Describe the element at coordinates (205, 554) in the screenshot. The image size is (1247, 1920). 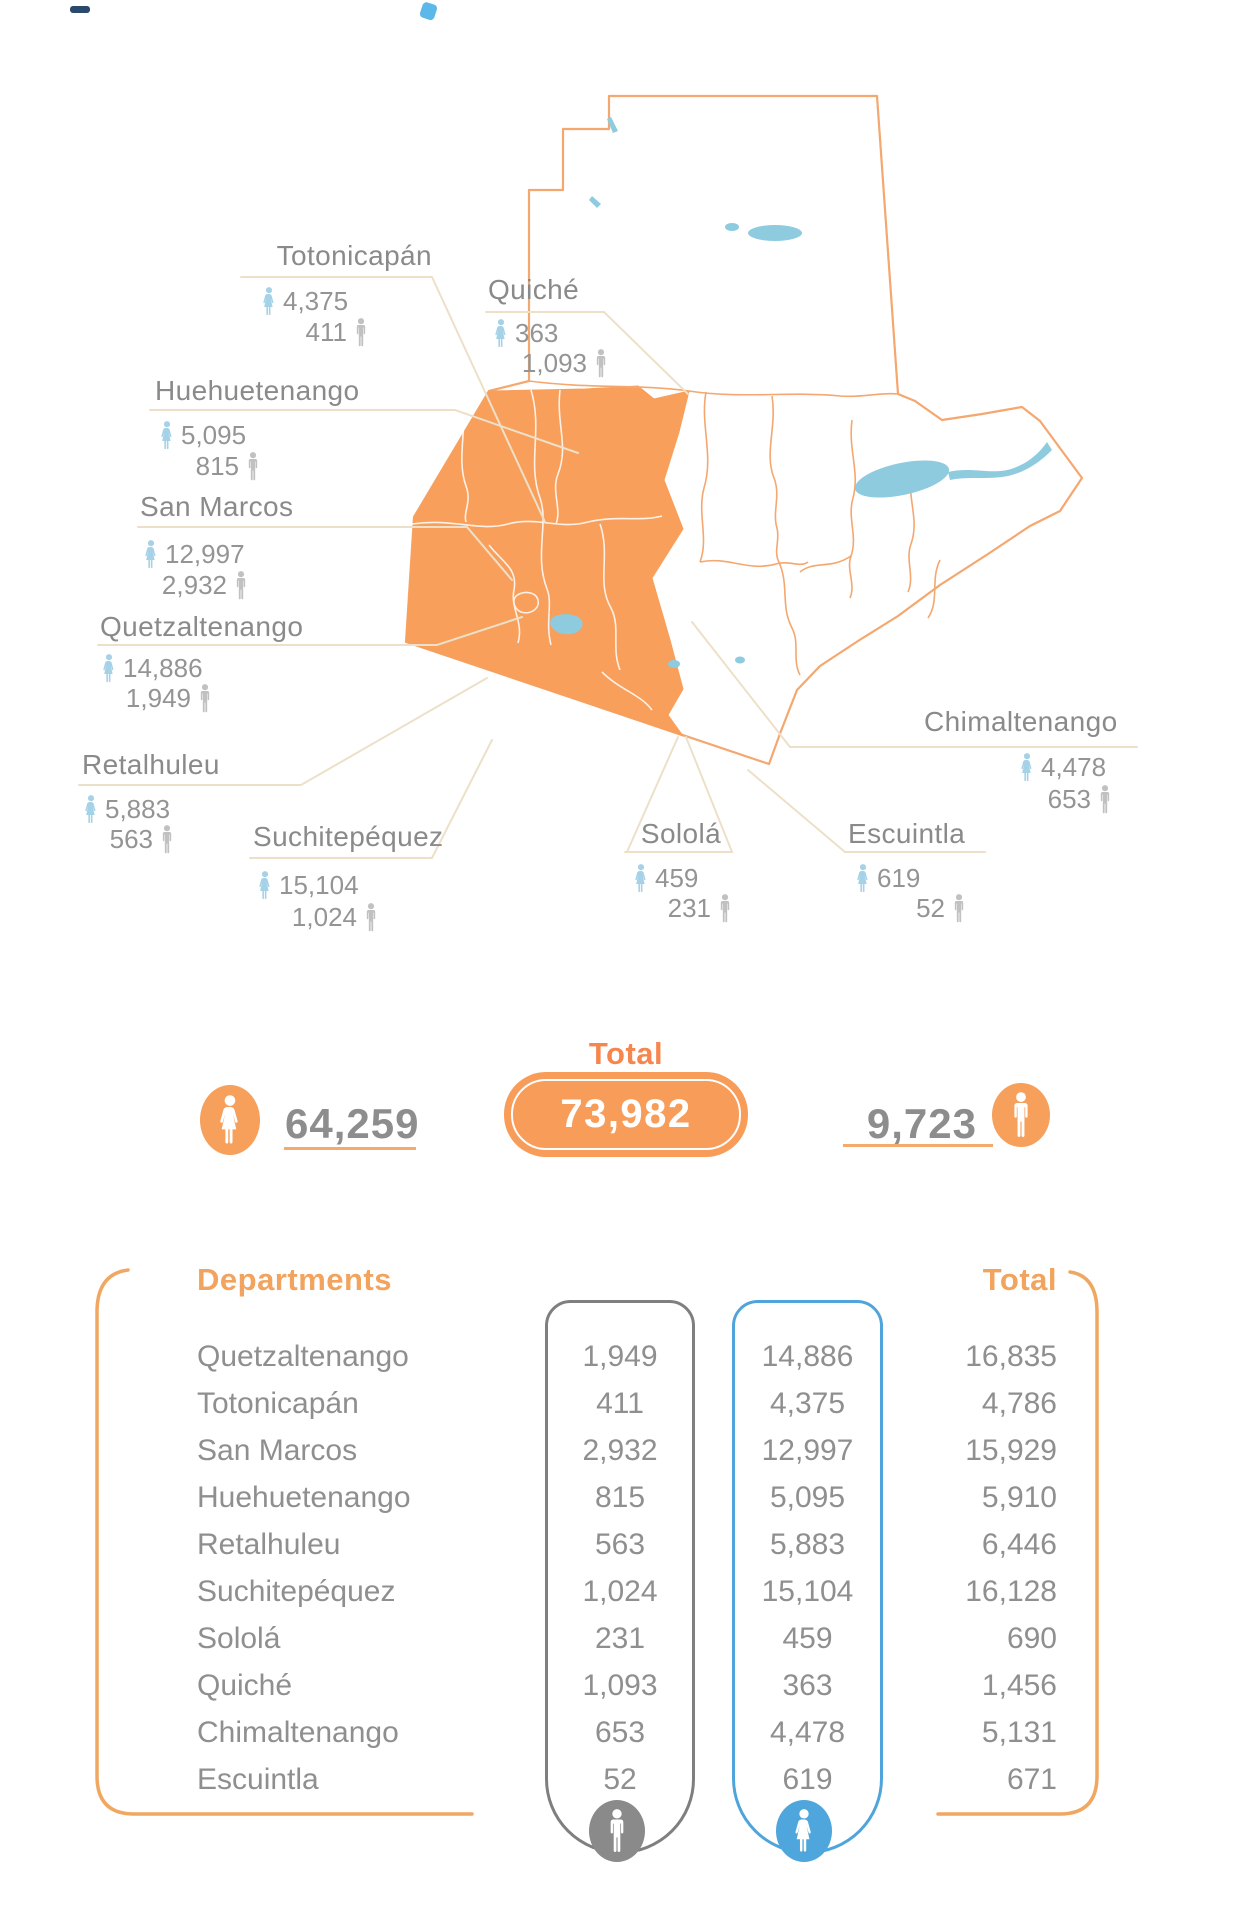
I see `women-count: 12,997` at that location.